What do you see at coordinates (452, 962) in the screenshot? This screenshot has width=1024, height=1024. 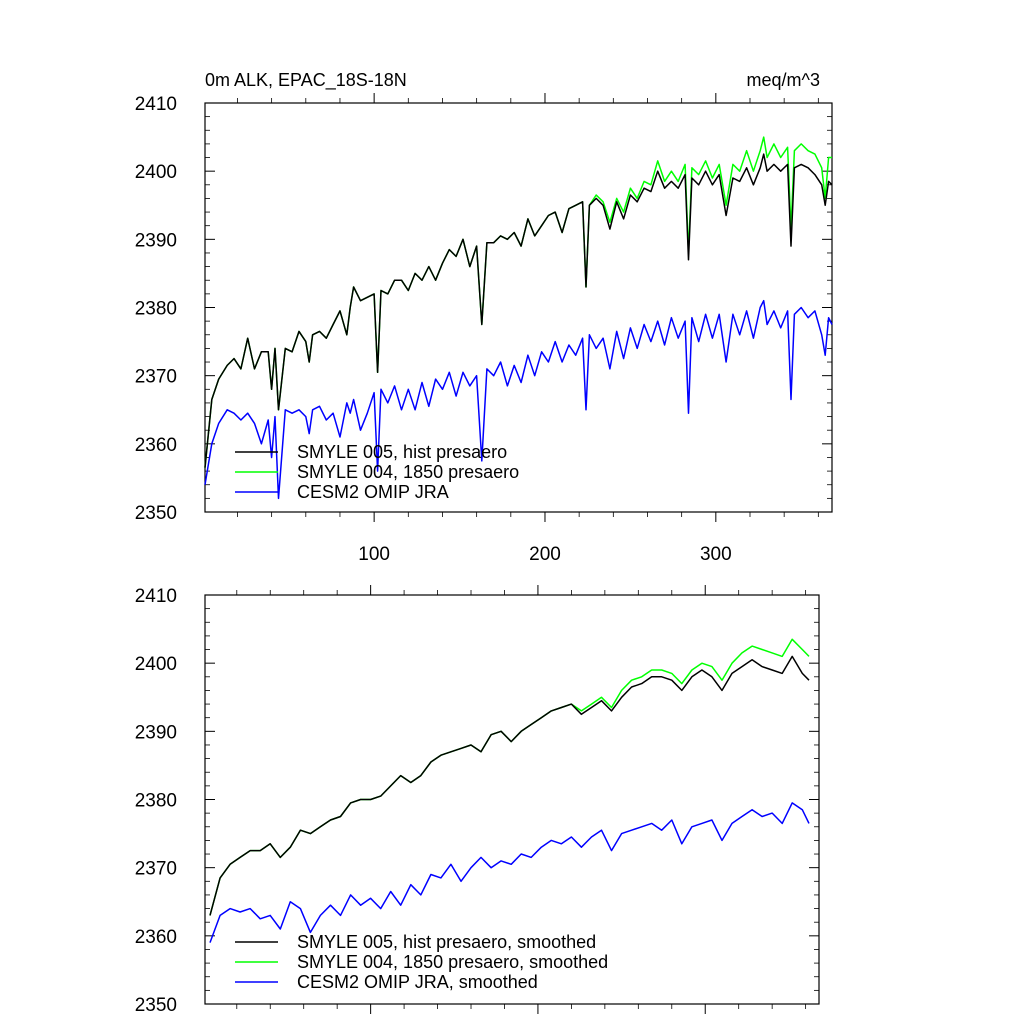 I see `bottom-legend-label-1: SMYLE 004, 1850 presaero, smoothed` at bounding box center [452, 962].